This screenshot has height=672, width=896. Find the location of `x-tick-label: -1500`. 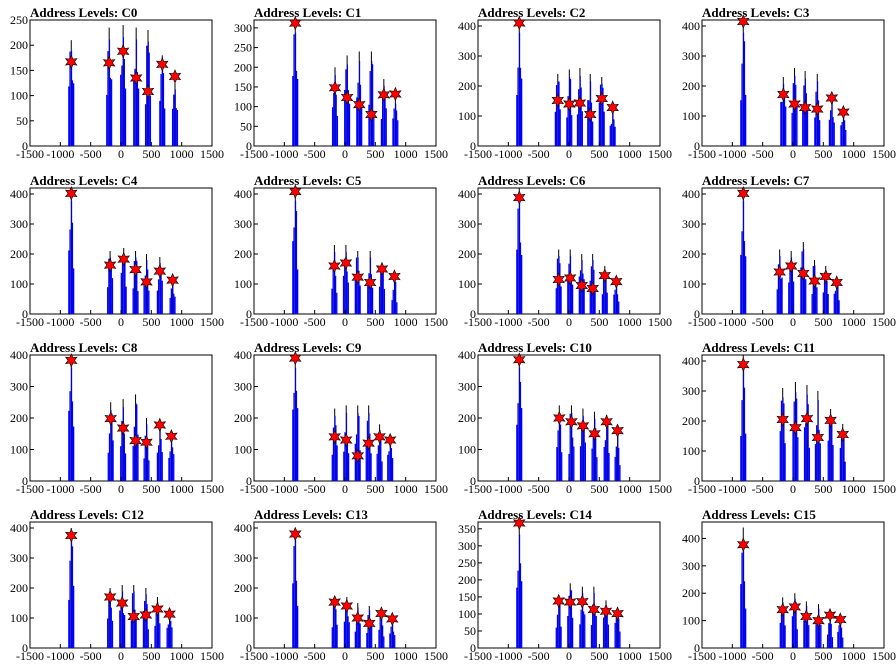

x-tick-label: -1500 is located at coordinates (254, 656).